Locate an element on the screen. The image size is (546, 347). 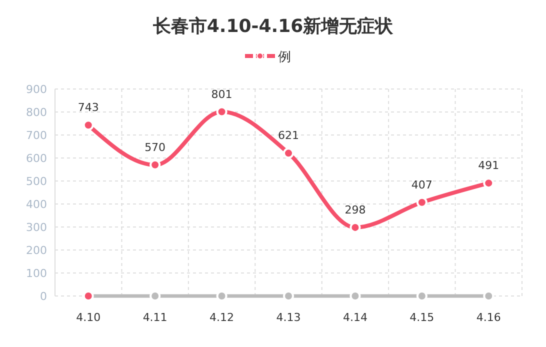
x-tick-label: 4.10 is located at coordinates (88, 317).